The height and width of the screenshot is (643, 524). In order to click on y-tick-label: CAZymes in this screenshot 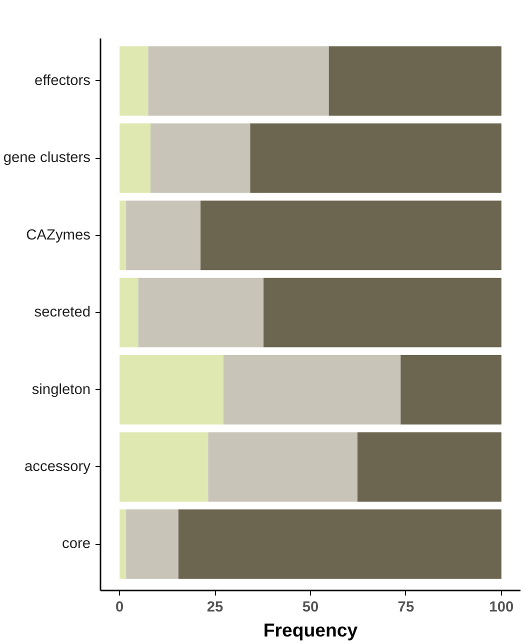, I will do `click(58, 235)`.